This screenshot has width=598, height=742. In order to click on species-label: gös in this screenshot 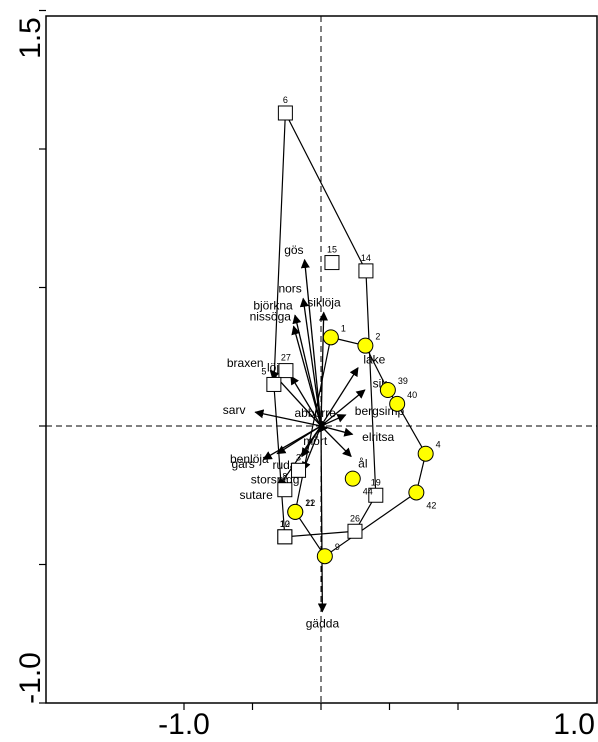, I will do `click(293, 250)`.